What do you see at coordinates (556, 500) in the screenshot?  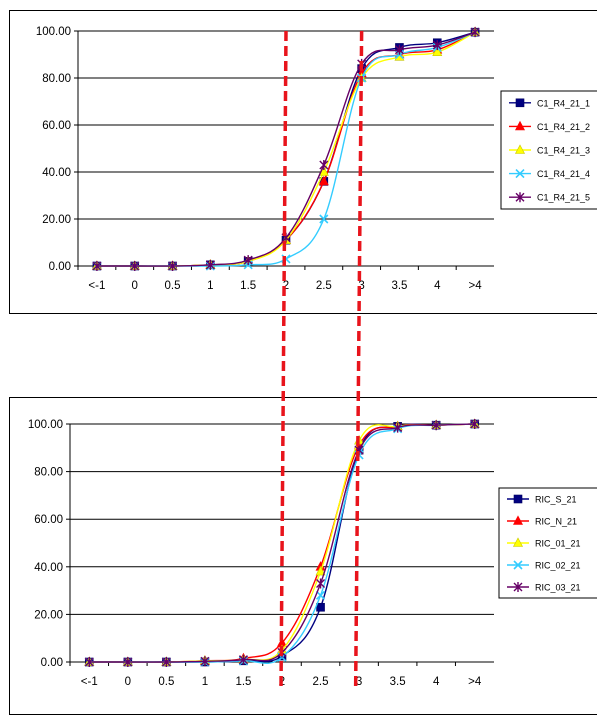 I see `bottom-legend-label: RIC_S_21` at bounding box center [556, 500].